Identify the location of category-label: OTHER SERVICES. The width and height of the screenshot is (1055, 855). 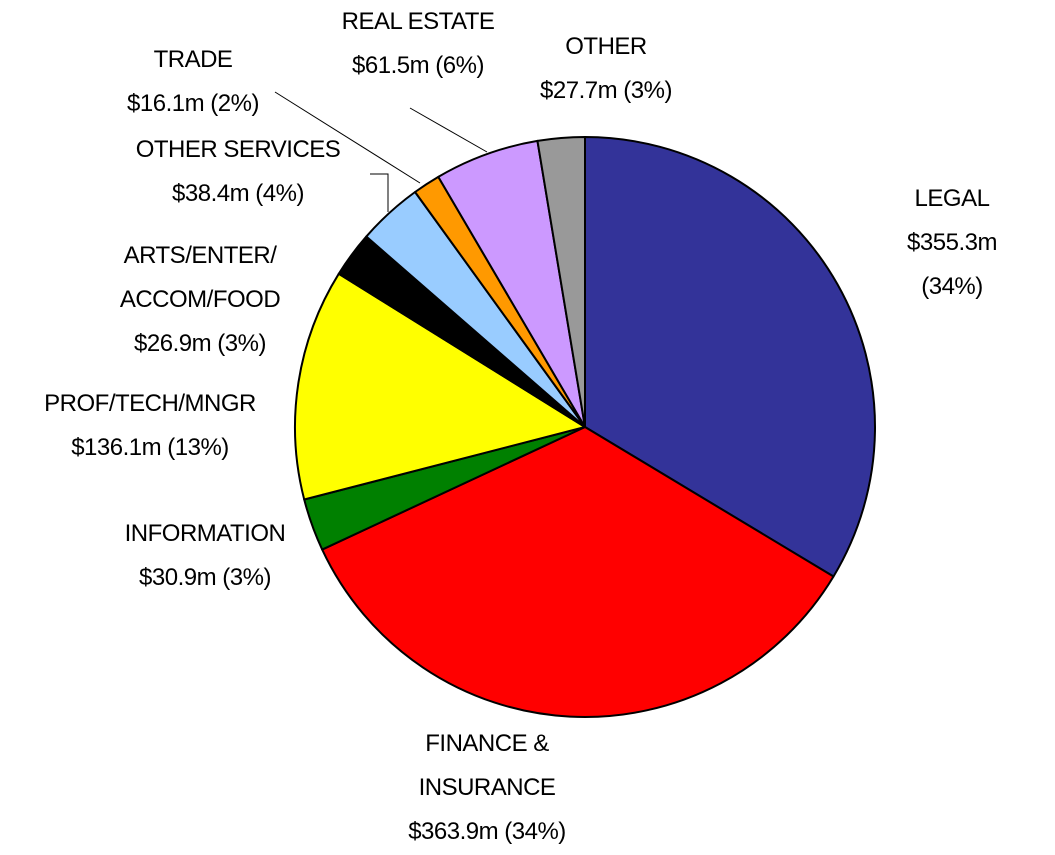
(238, 149).